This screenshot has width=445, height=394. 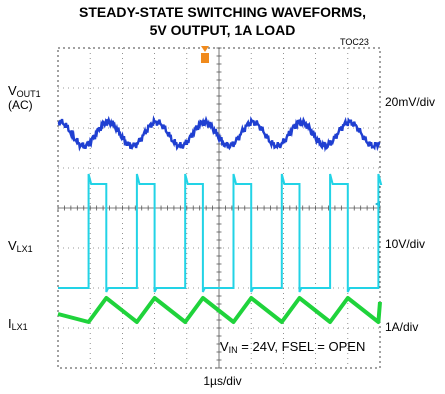 What do you see at coordinates (354, 42) in the screenshot?
I see `figure-code: TOC23` at bounding box center [354, 42].